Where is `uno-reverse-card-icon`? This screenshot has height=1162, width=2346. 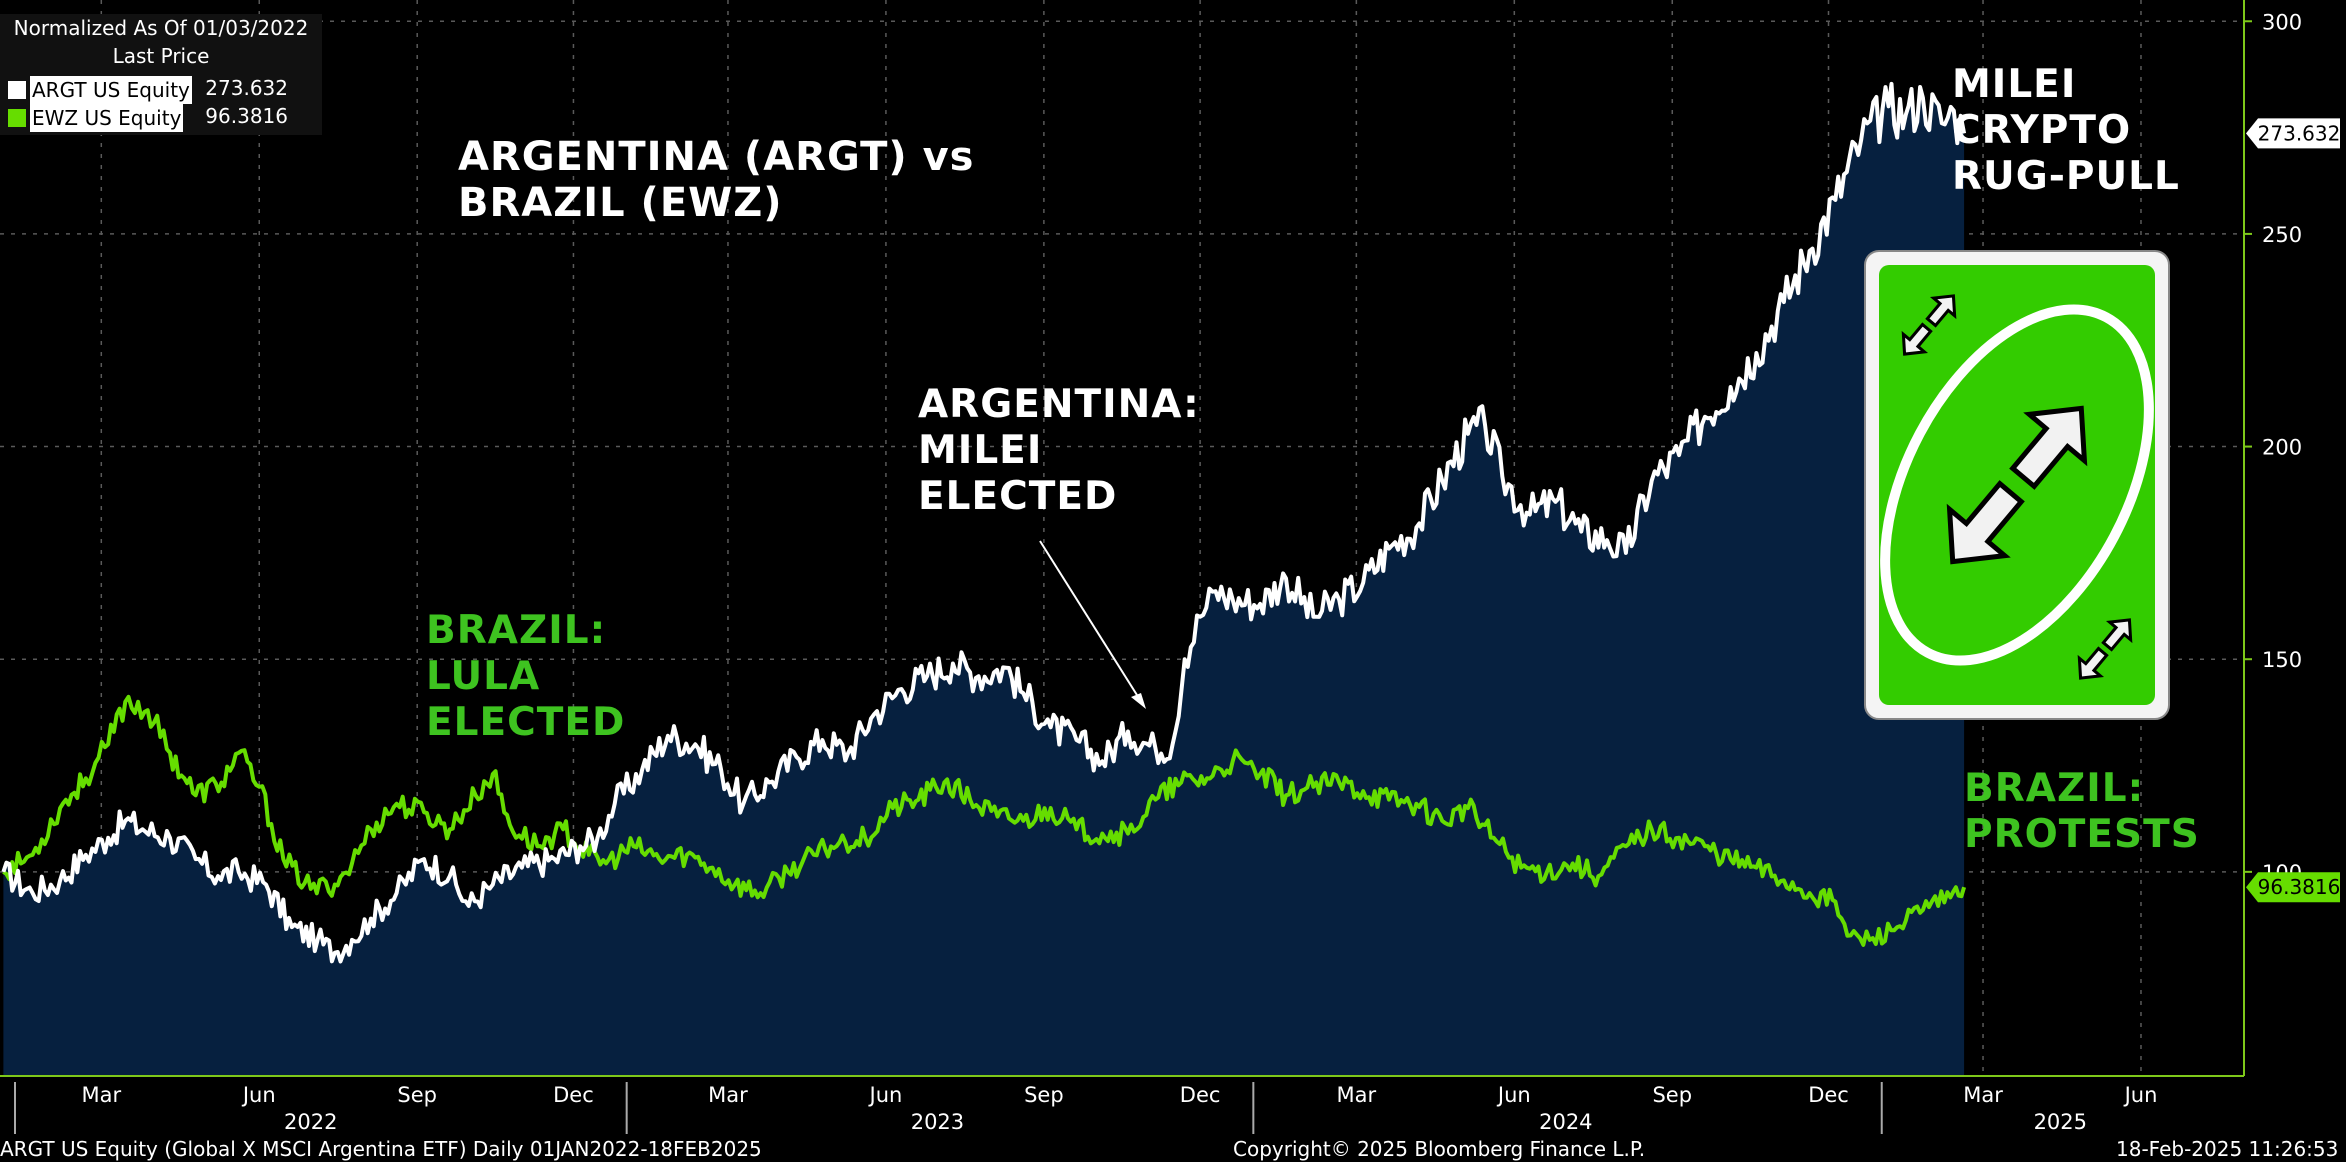
uno-reverse-card-icon is located at coordinates (2017, 485).